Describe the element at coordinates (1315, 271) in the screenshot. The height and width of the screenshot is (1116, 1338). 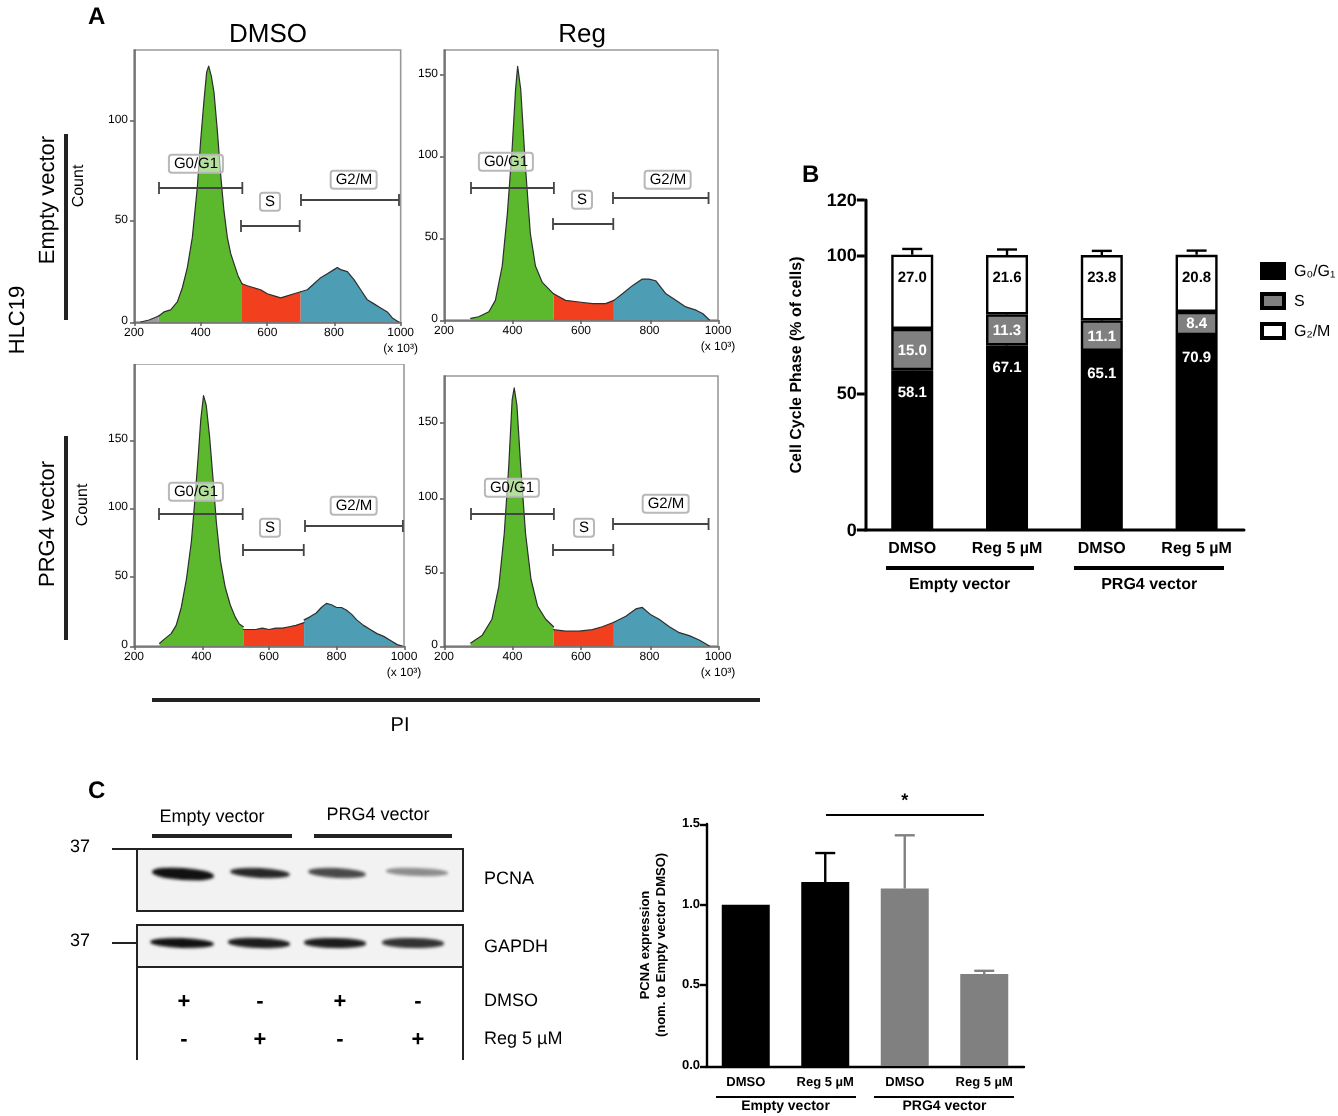
I see `legend-label: G₀/G₁` at that location.